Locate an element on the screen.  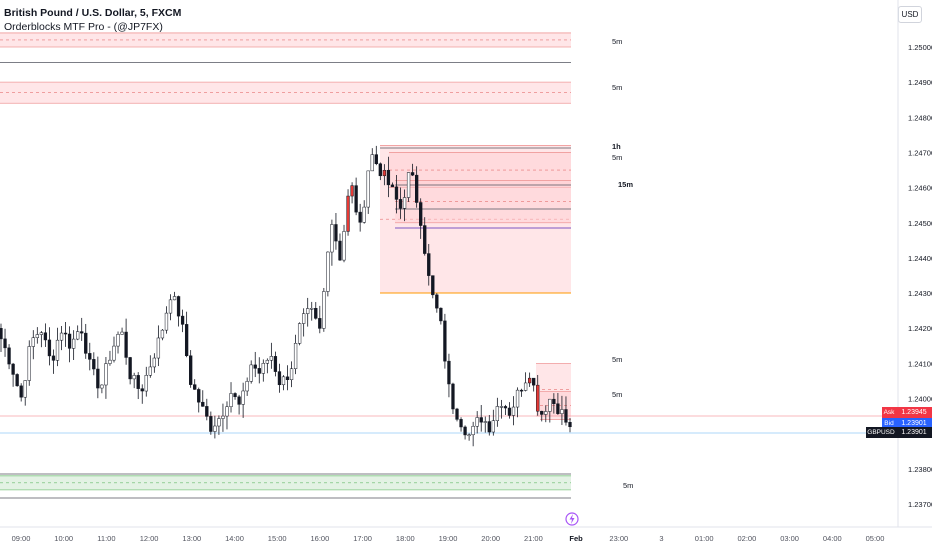
symbol-title: British Pound / U.S. Dollar, 5, FXCM is located at coordinates (93, 13).